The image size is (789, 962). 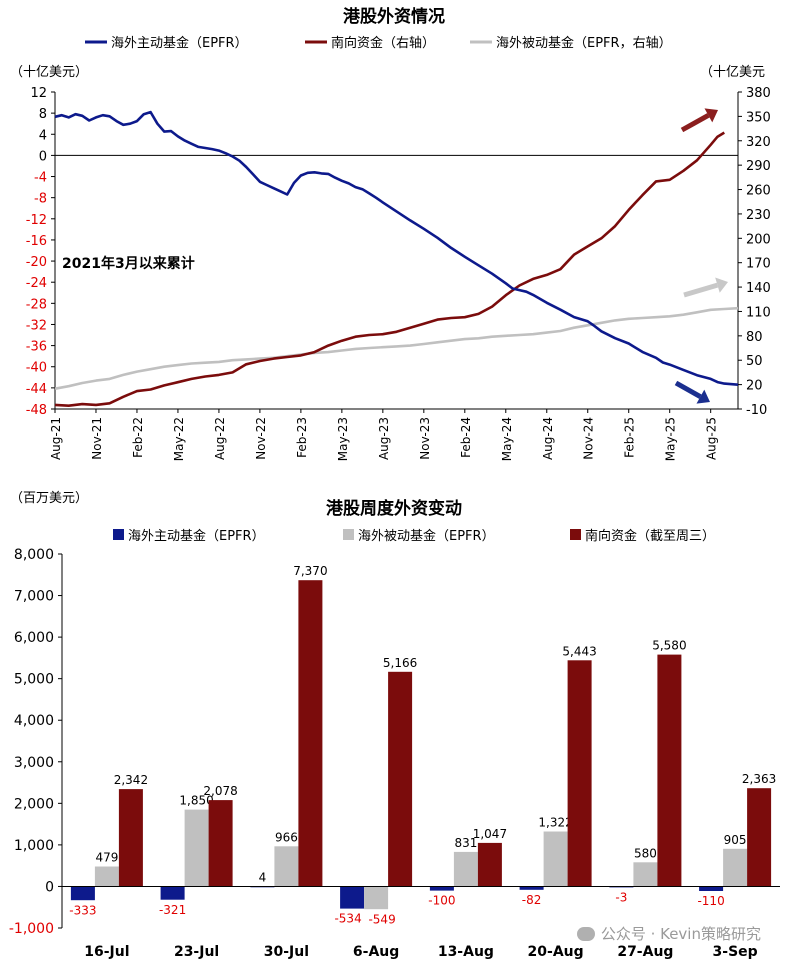 What do you see at coordinates (394, 16) in the screenshot?
I see `chart-title: 港股外资情况` at bounding box center [394, 16].